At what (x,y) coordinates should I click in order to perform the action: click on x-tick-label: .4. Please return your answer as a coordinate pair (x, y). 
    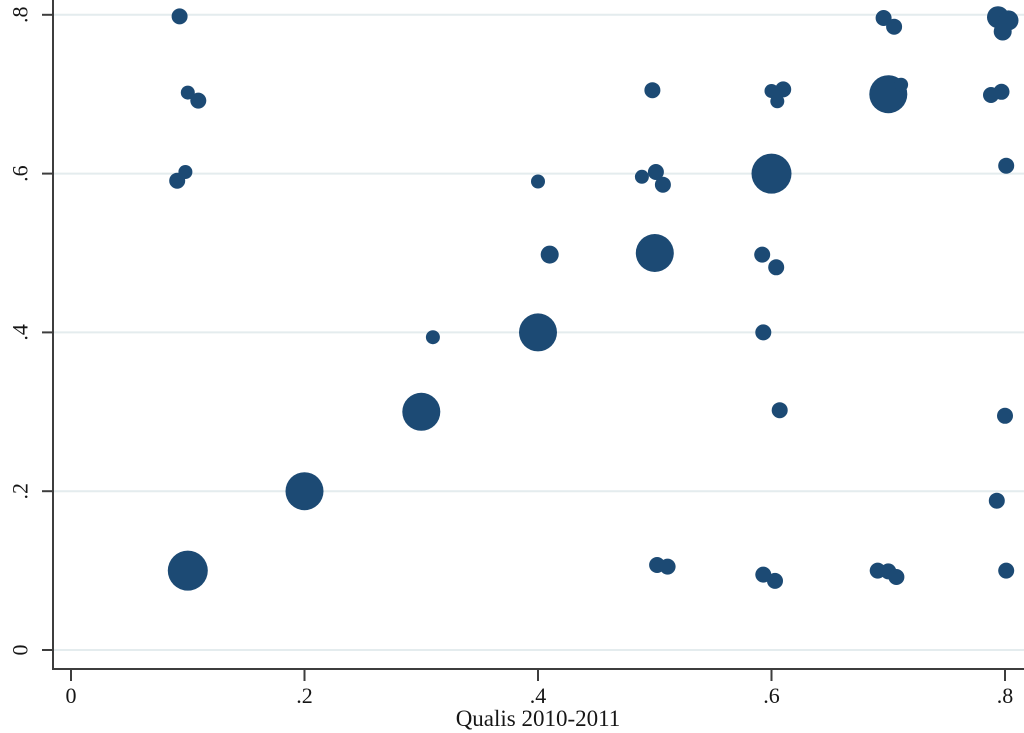
    Looking at the image, I should click on (538, 695).